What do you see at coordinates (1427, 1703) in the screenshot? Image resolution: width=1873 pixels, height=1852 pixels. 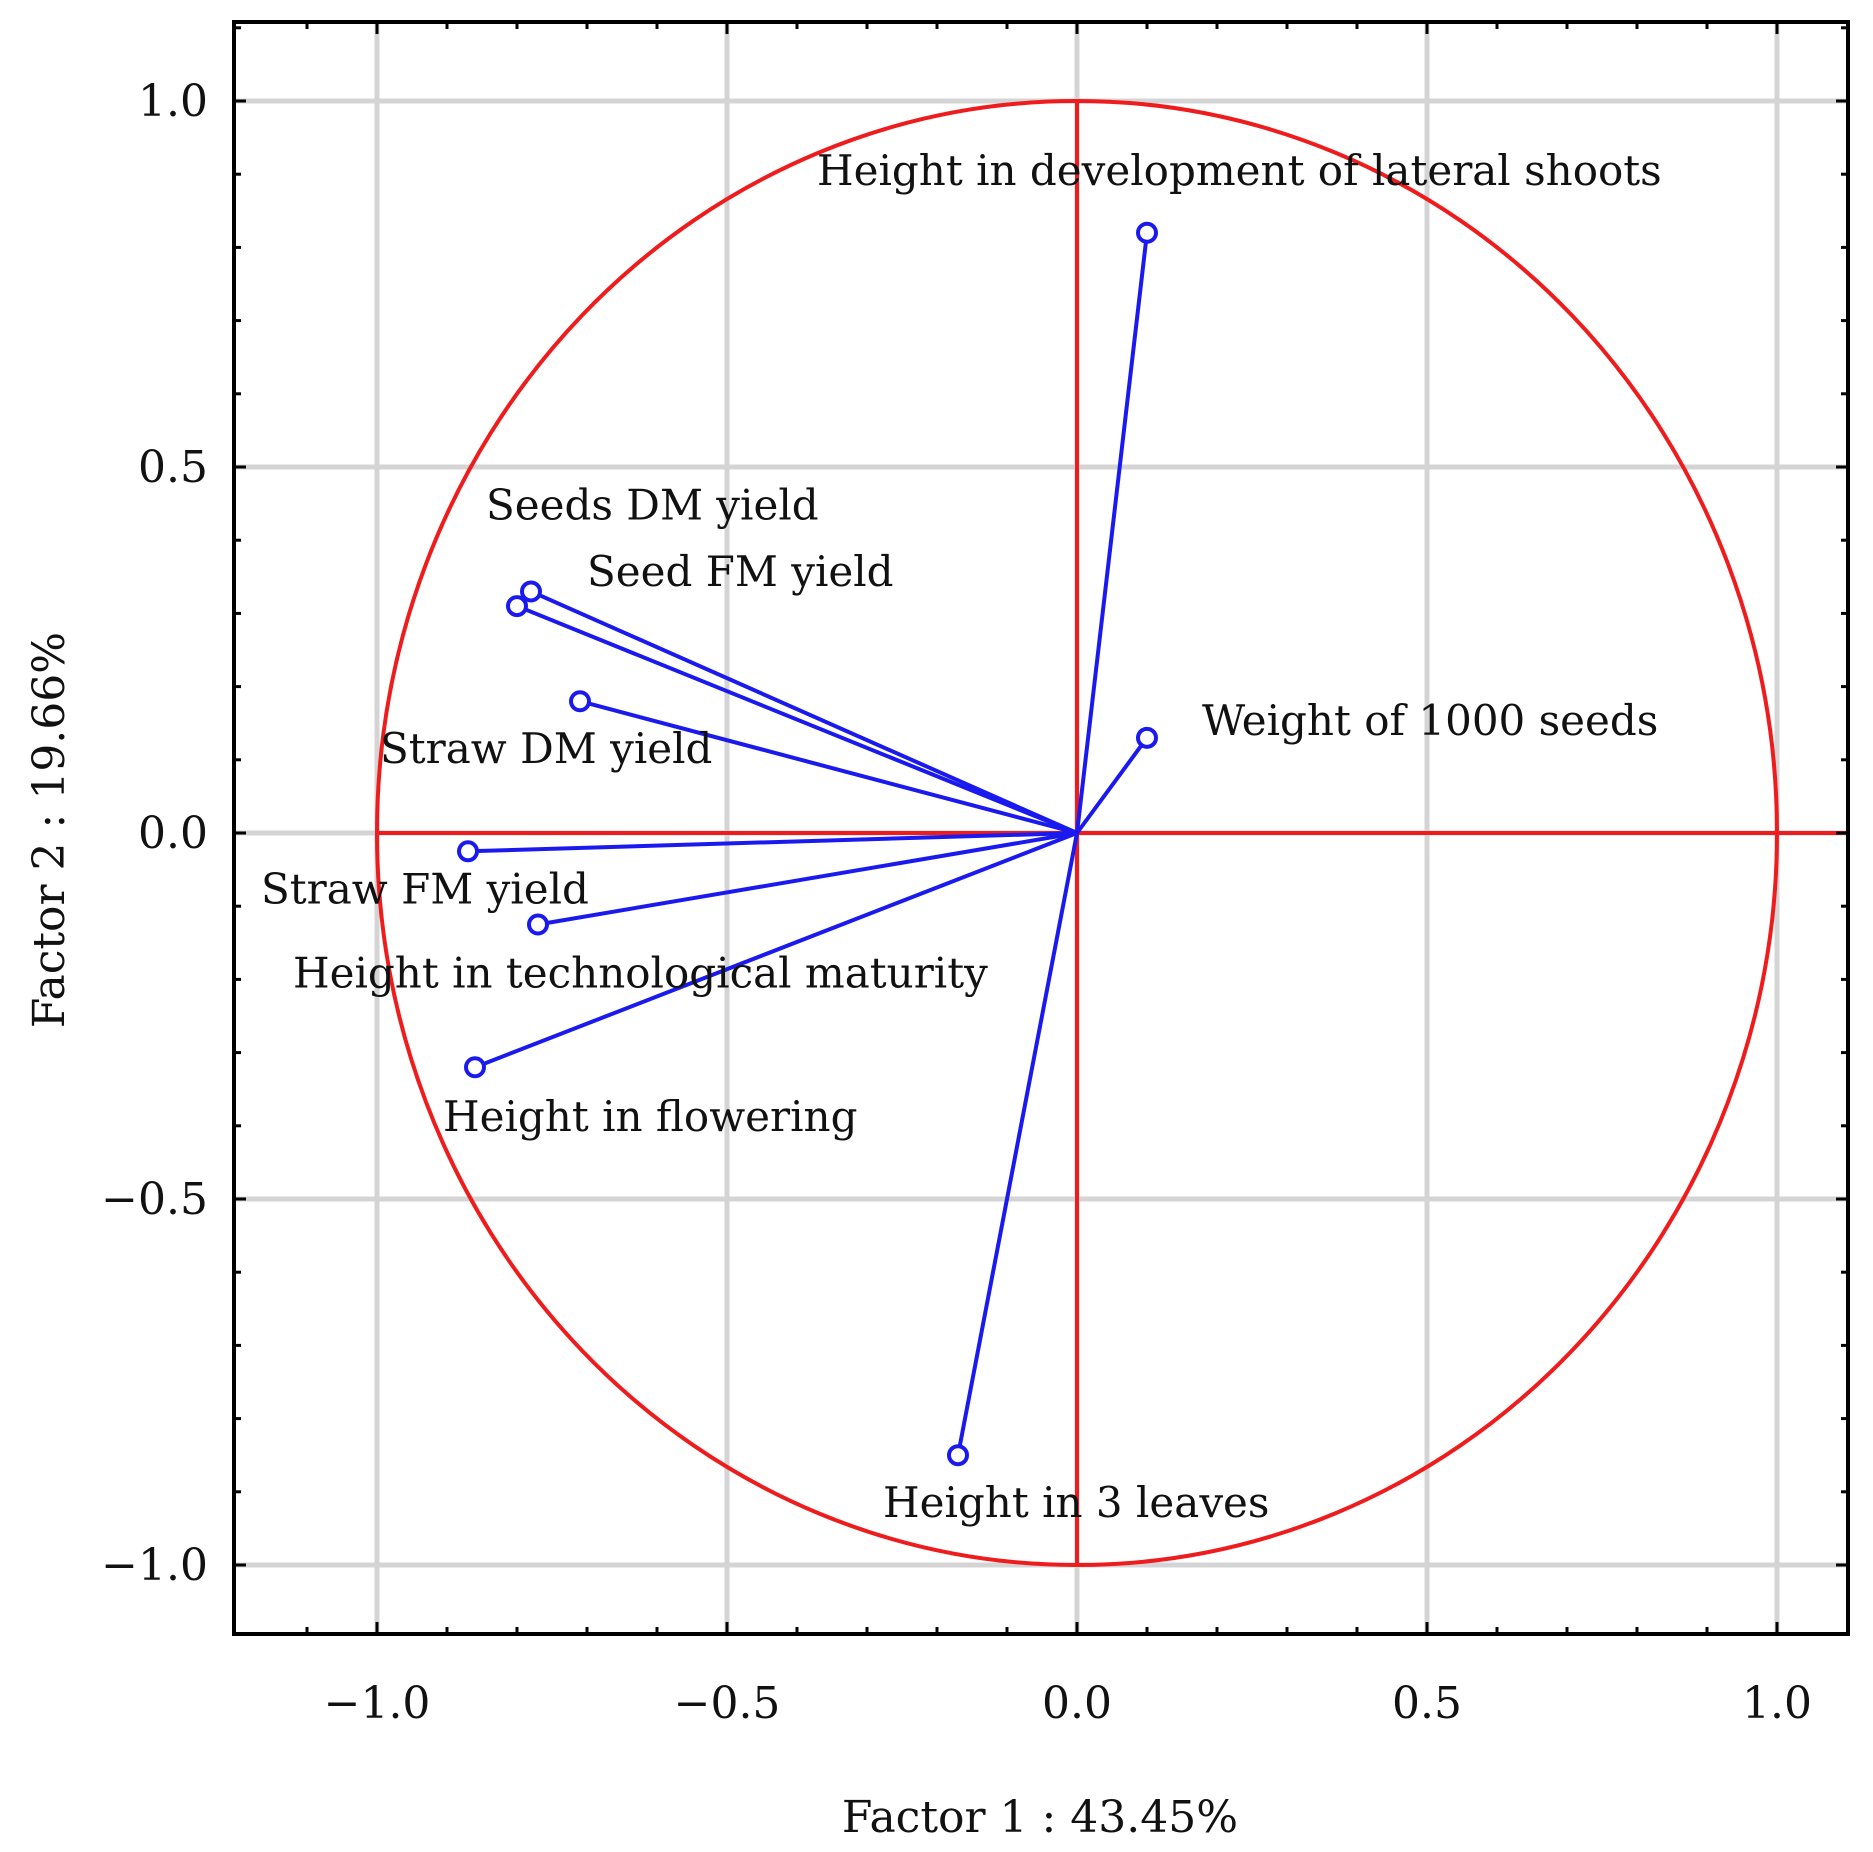 I see `x-tick-label: 0.5` at bounding box center [1427, 1703].